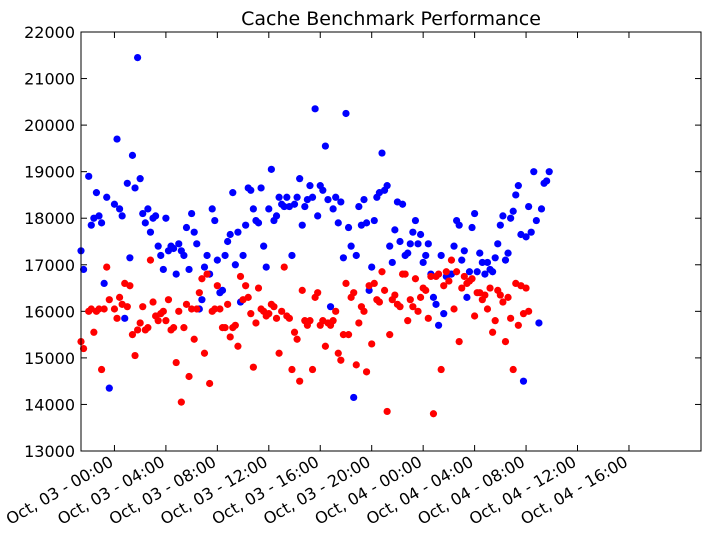  What do you see at coordinates (49, 172) in the screenshot?
I see `y-tick-label: 19000` at bounding box center [49, 172].